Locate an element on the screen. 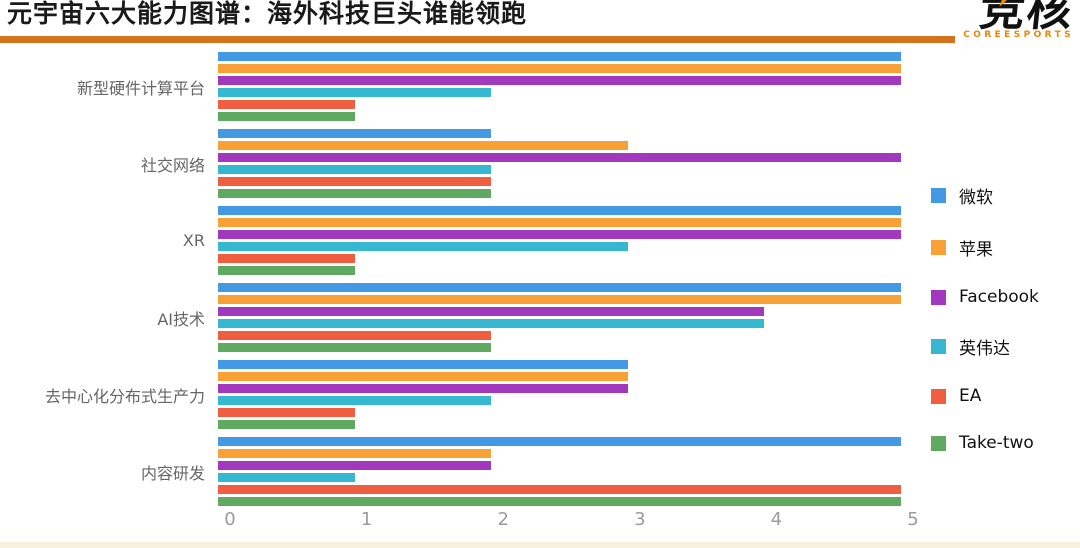  category-label: 去中心化分布式生产力 is located at coordinates (124, 396).